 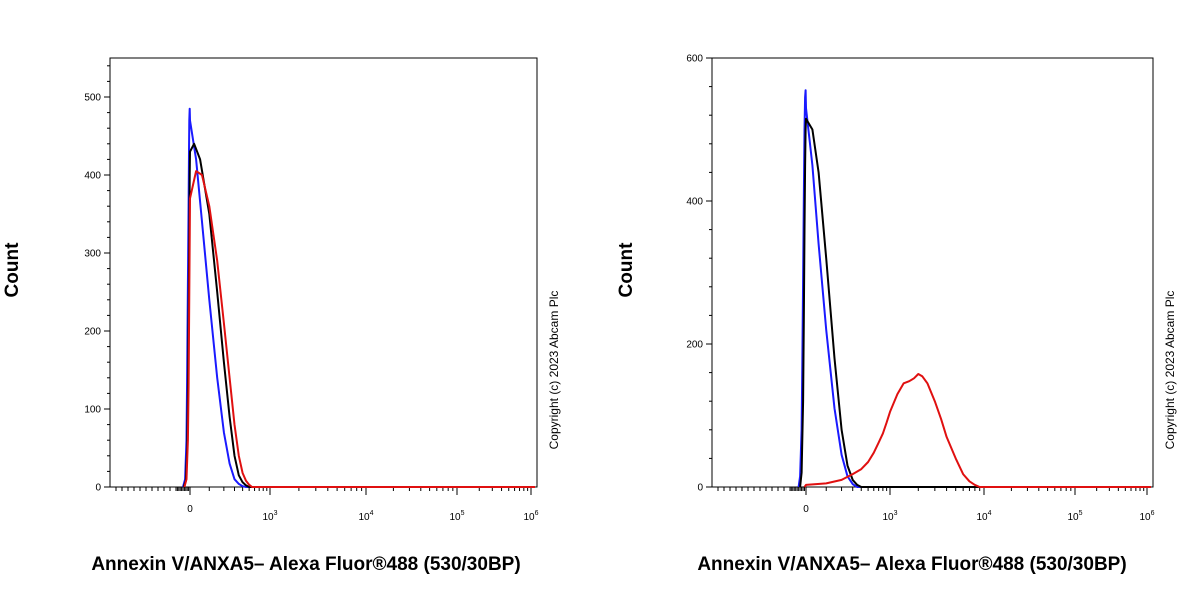 What do you see at coordinates (92, 98) in the screenshot?
I see `y-tick-label: 500` at bounding box center [92, 98].